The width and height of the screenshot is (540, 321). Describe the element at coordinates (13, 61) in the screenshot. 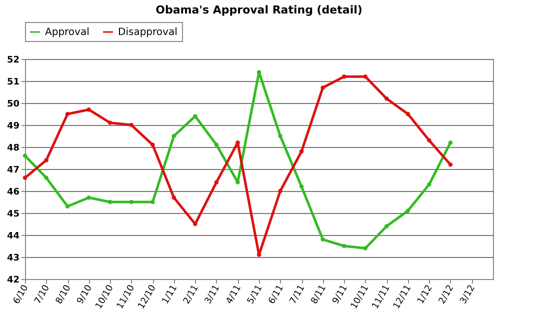

I see `y-tick-label: 52` at that location.